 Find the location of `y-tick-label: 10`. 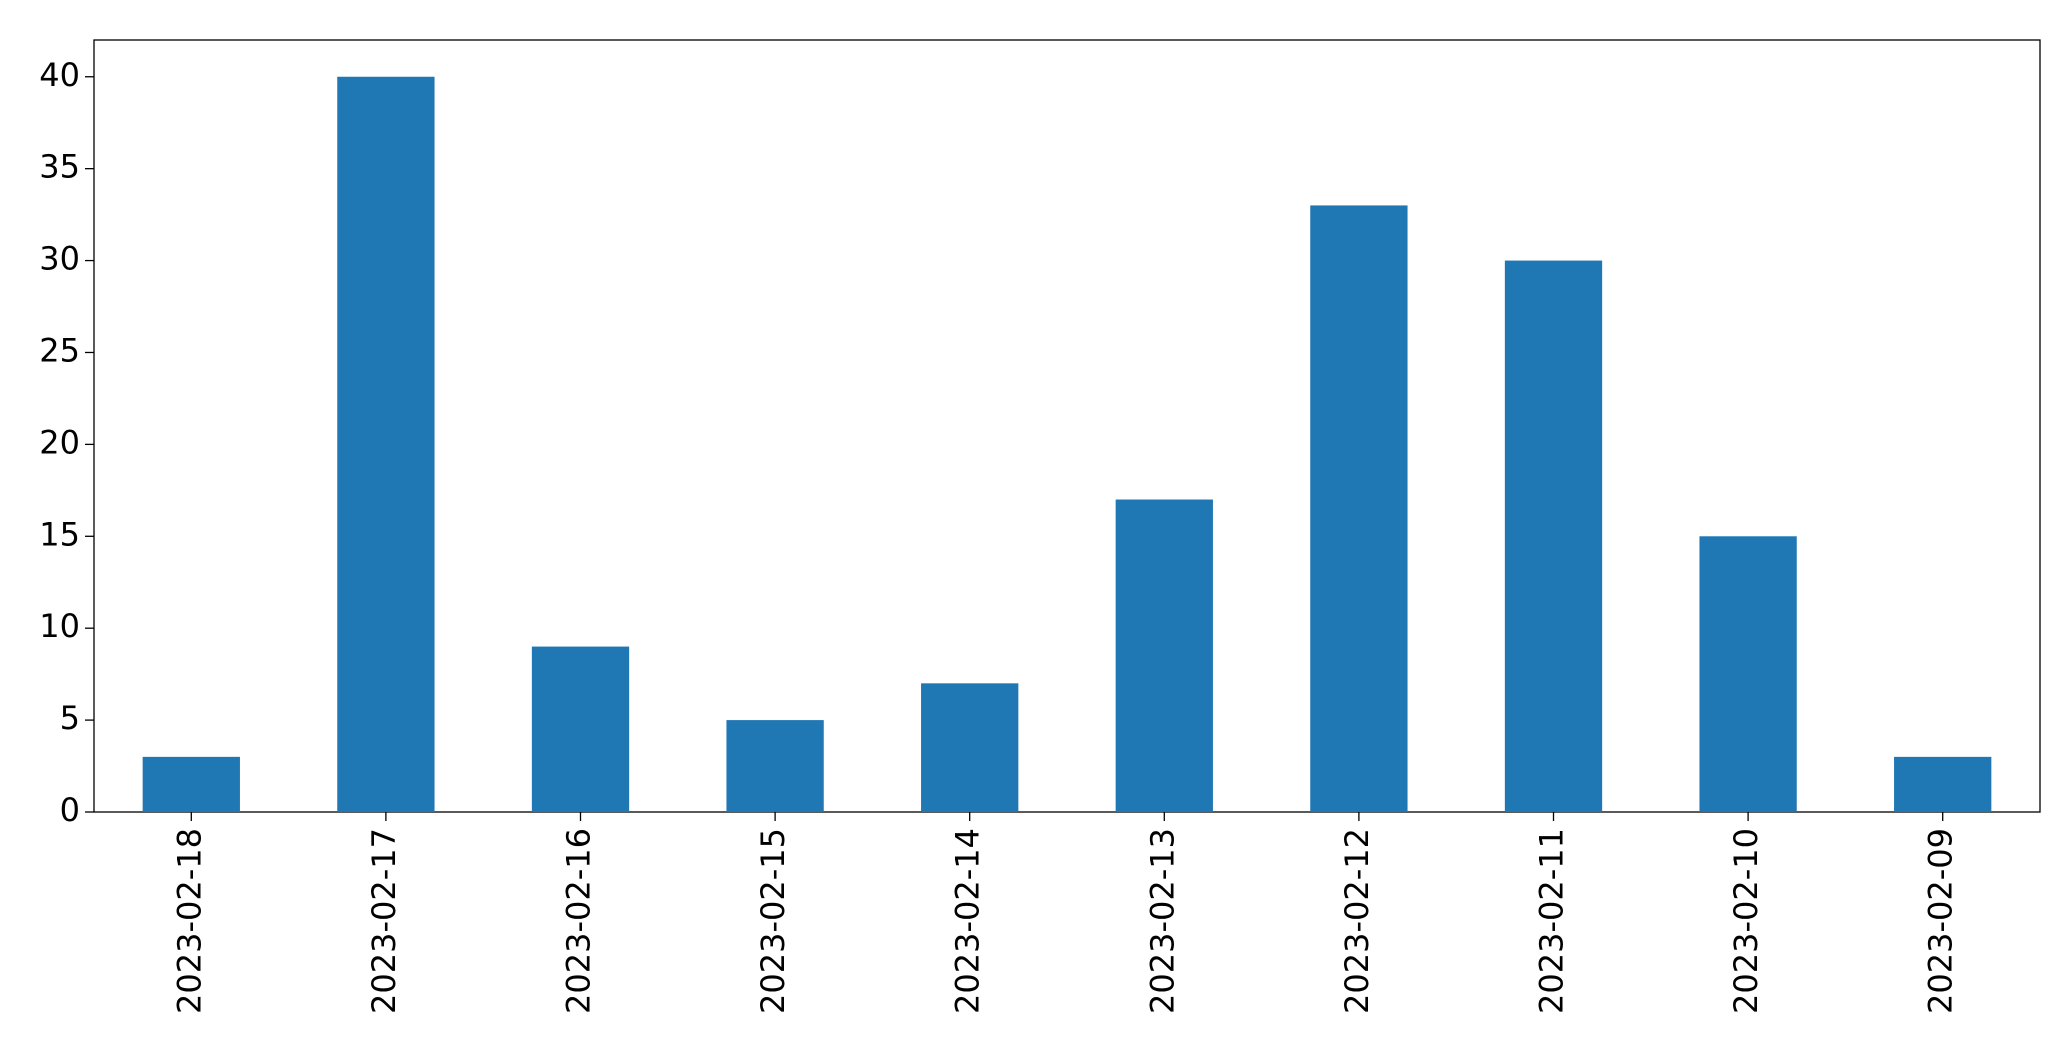

y-tick-label: 10 is located at coordinates (59, 626).